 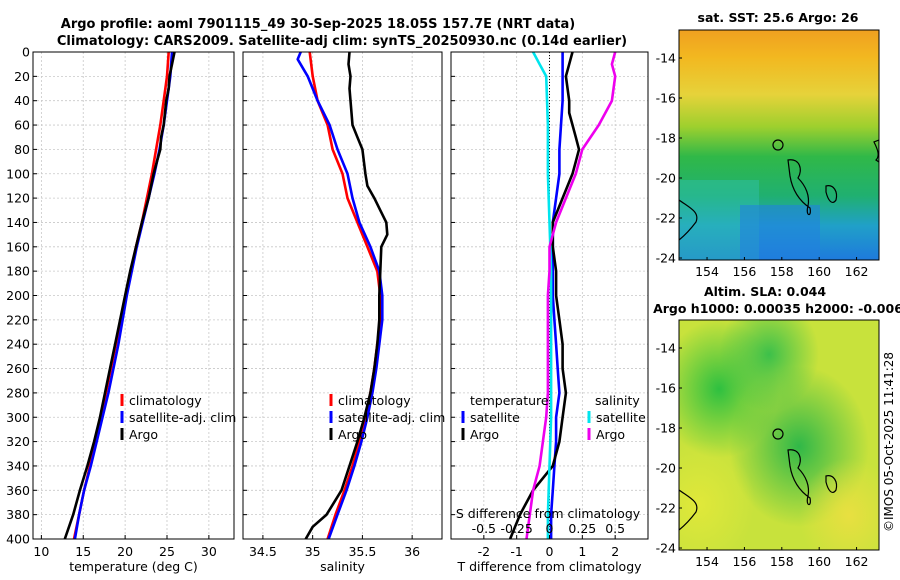 What do you see at coordinates (18, 198) in the screenshot?
I see `y-tick-label: 120` at bounding box center [18, 198].